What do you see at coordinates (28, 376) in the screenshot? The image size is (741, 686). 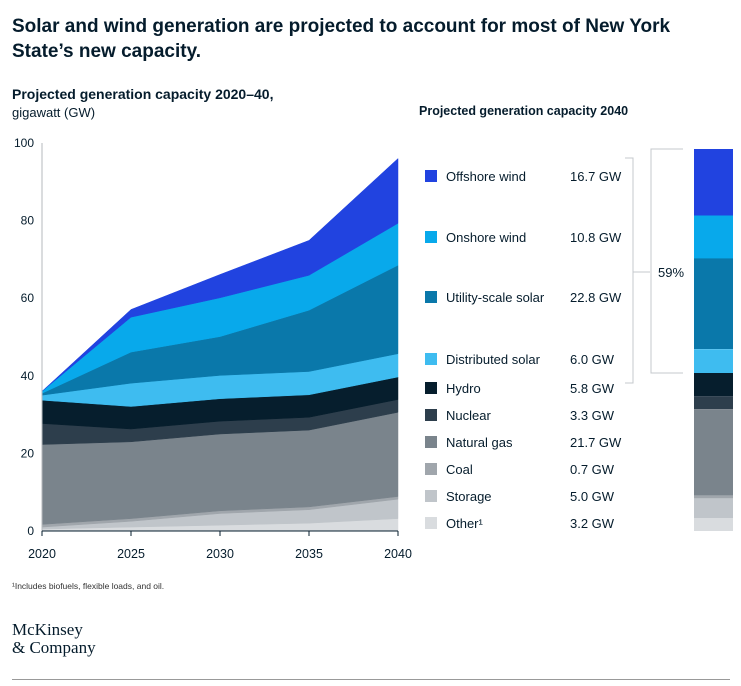 I see `y-tick-label-40: 40` at bounding box center [28, 376].